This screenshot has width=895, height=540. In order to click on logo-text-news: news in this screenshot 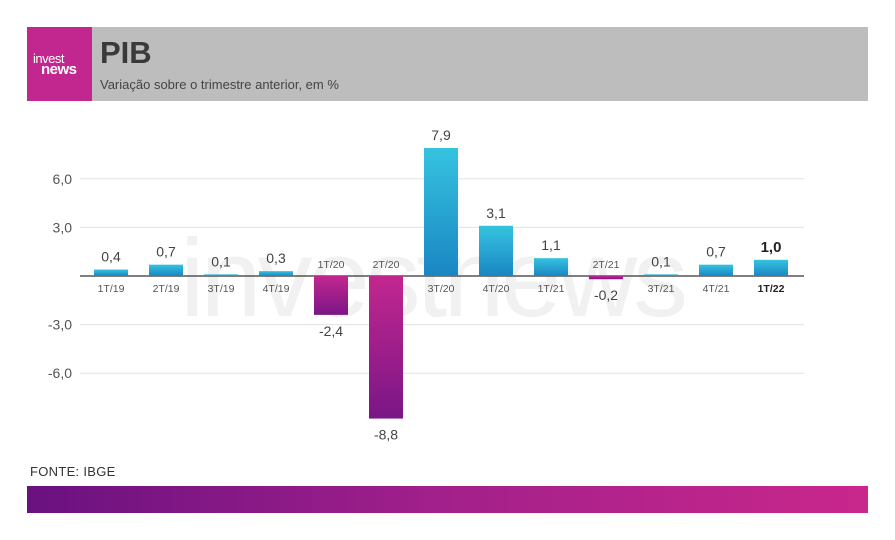, I will do `click(59, 69)`.